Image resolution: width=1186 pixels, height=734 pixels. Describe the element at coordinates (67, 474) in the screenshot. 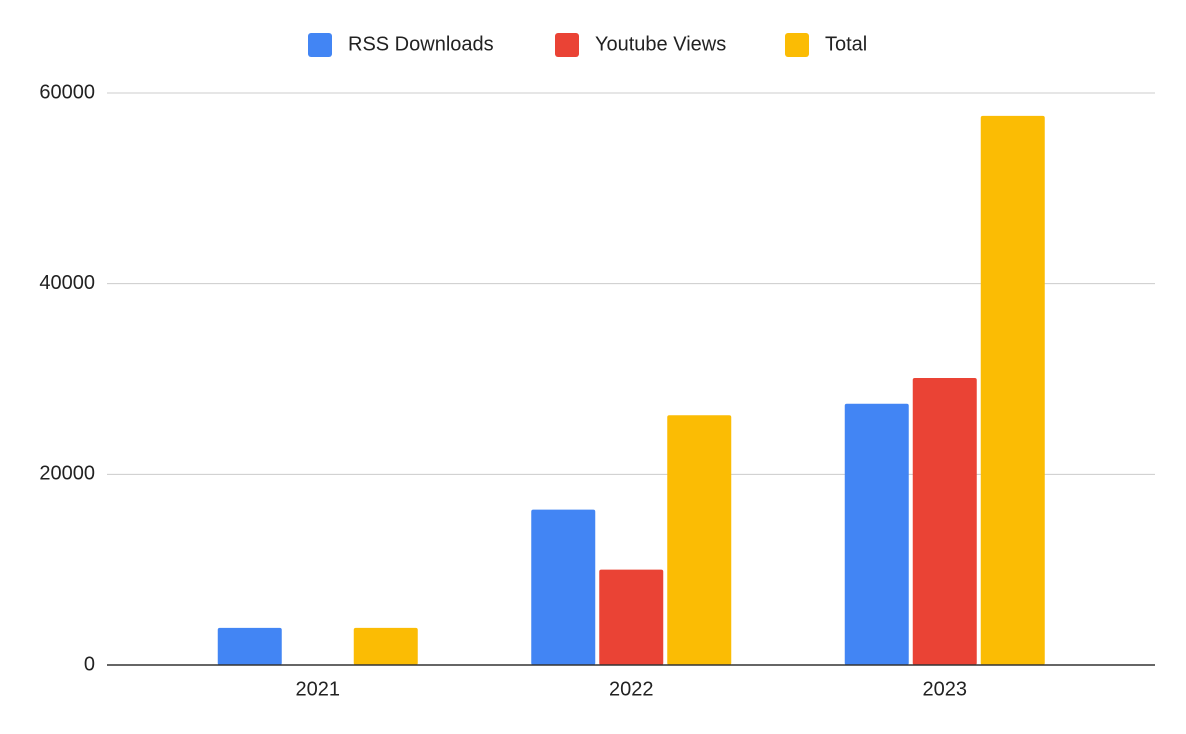

I see `y-tick-label: 20000` at that location.